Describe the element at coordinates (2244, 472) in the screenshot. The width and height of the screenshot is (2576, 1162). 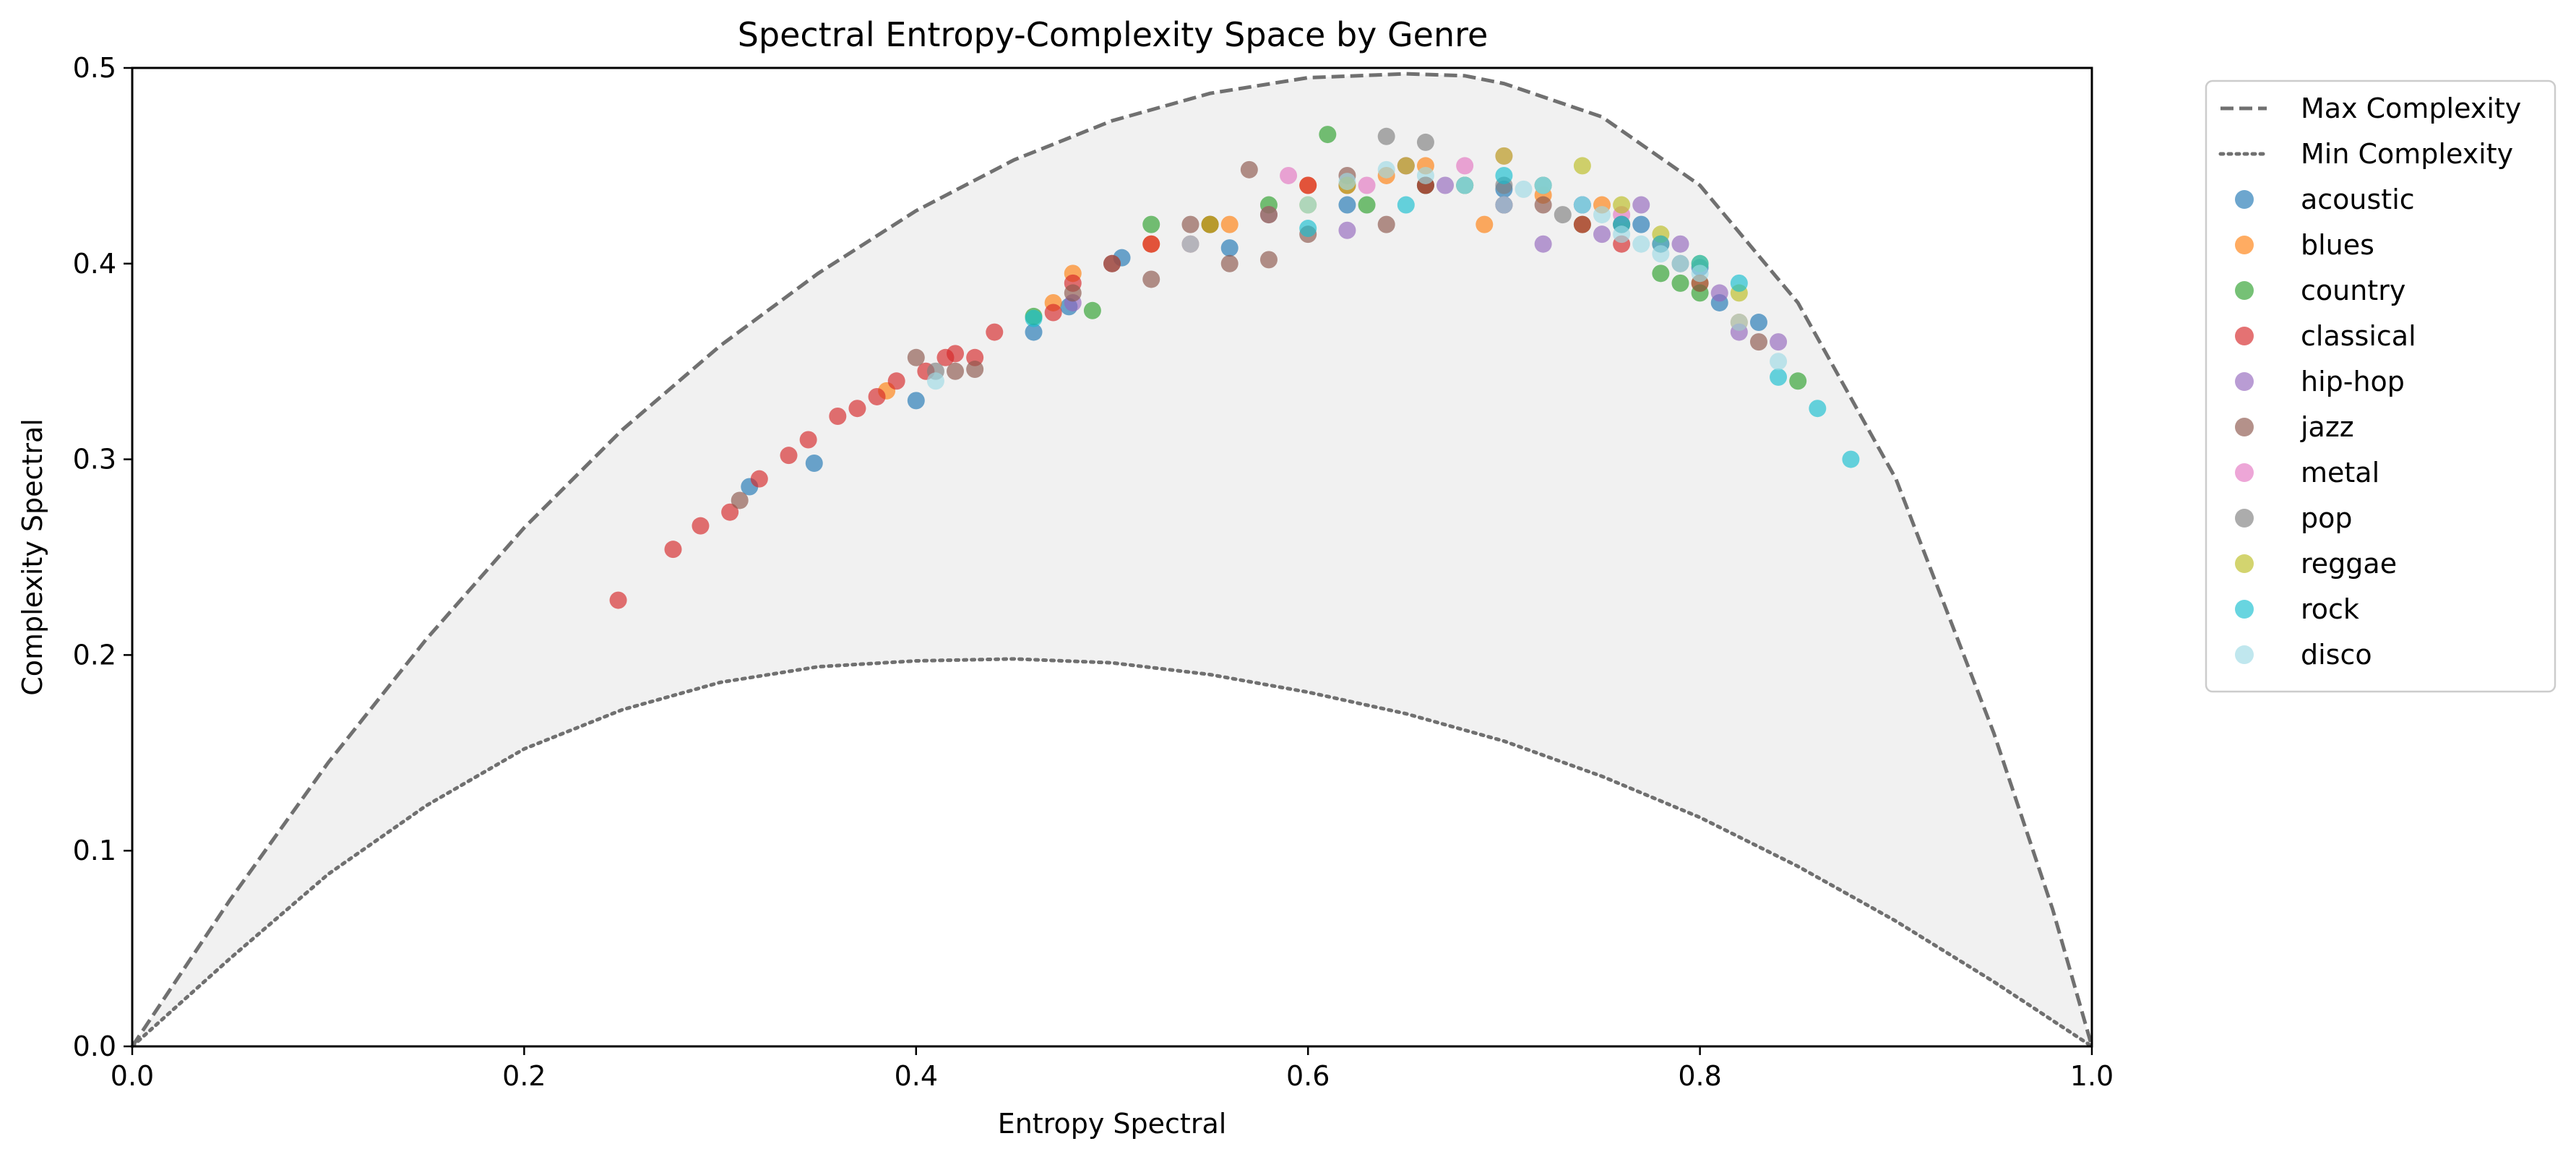
I see `legend-marker-metal` at that location.